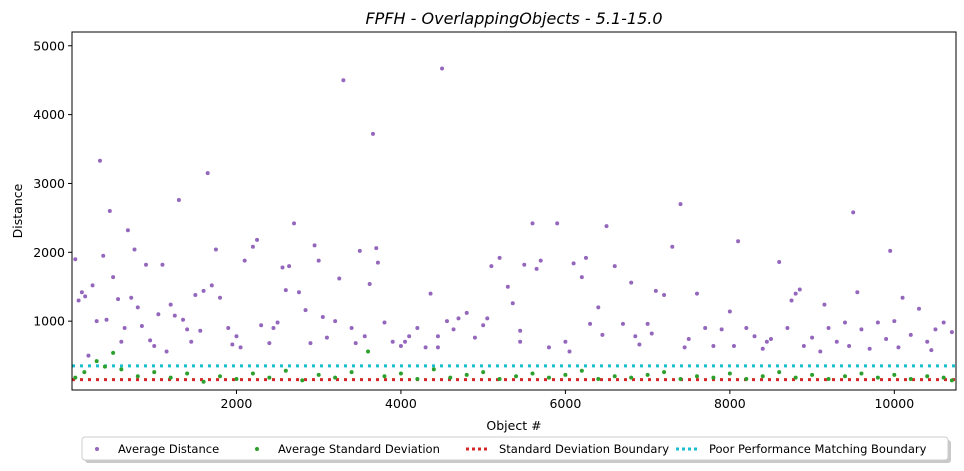 Image resolution: width=964 pixels, height=471 pixels. Describe the element at coordinates (359, 449) in the screenshot. I see `legend-label-1: Average Standard Deviation` at that location.